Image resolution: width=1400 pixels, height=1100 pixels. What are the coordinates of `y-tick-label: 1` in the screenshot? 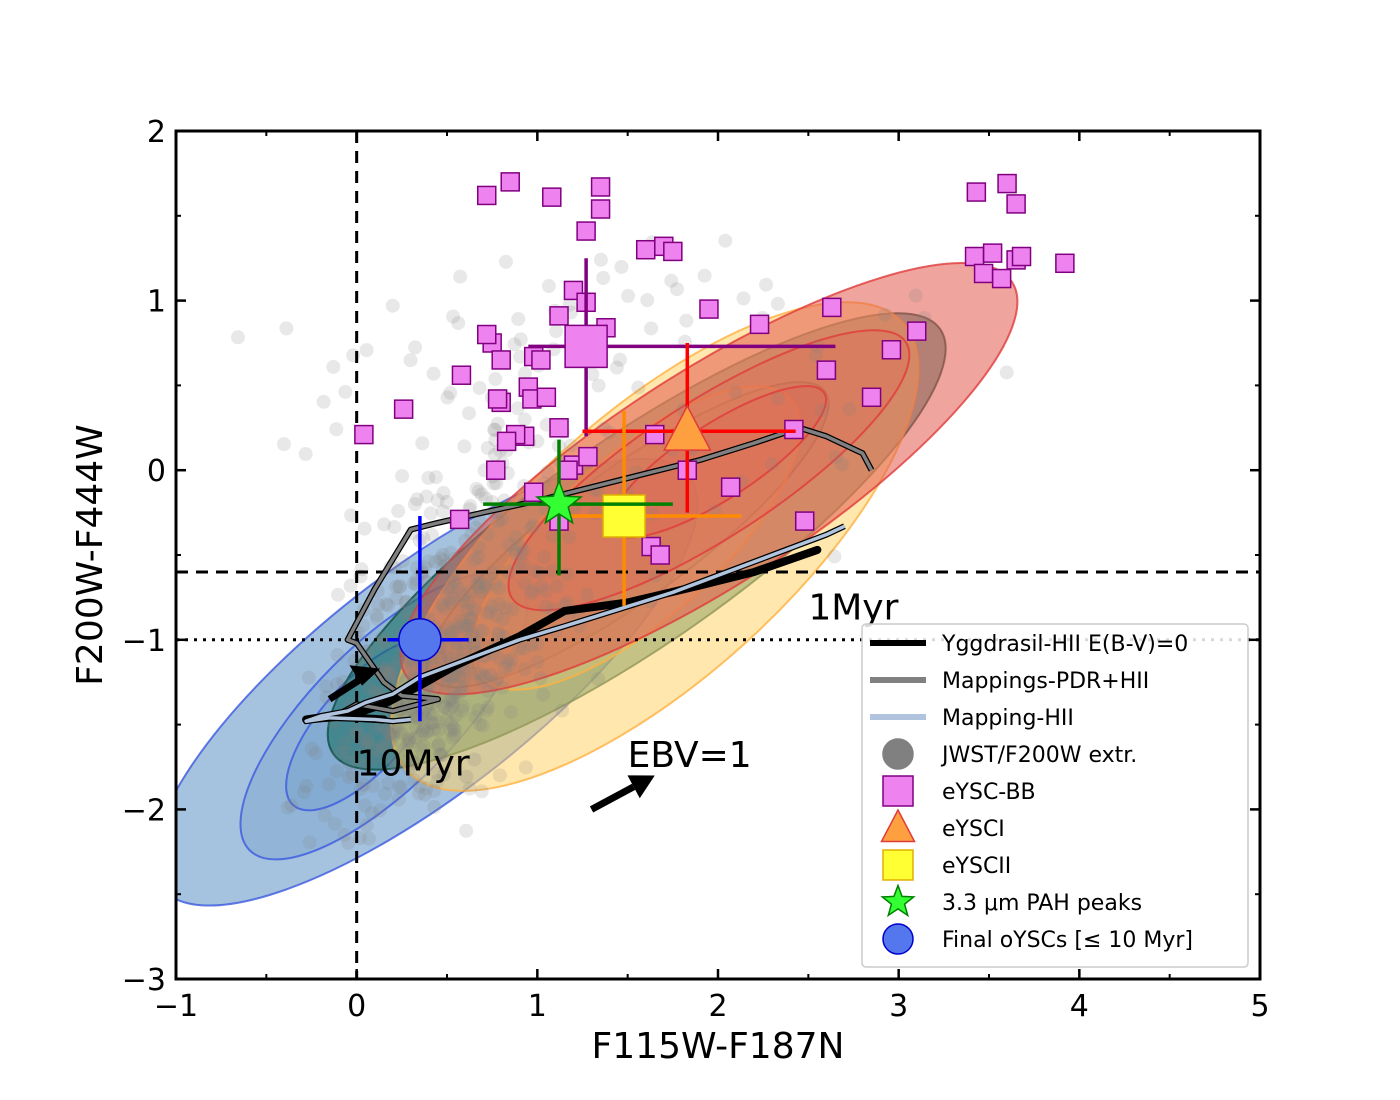 It's located at (156, 302).